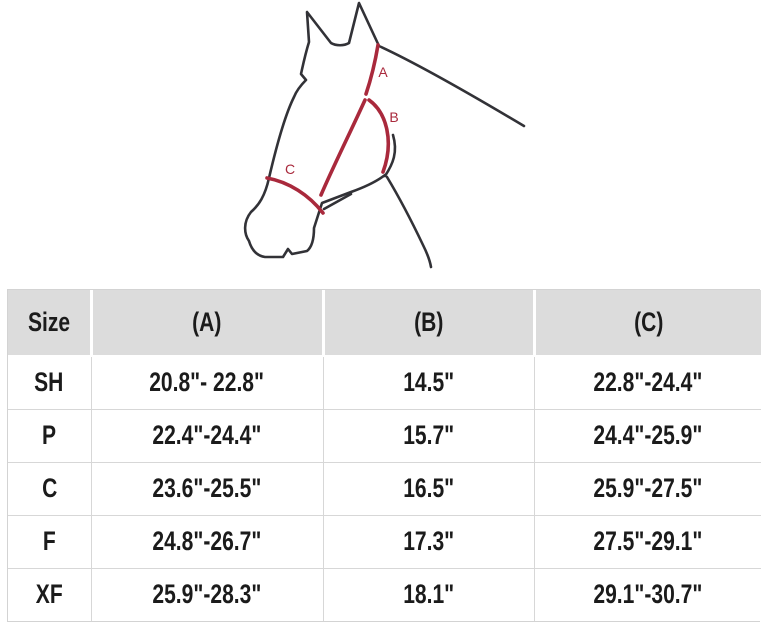  I want to click on table-row-f: F 24.8"-26.7" 17.3" 27.5"-29.1", so click(384, 541).